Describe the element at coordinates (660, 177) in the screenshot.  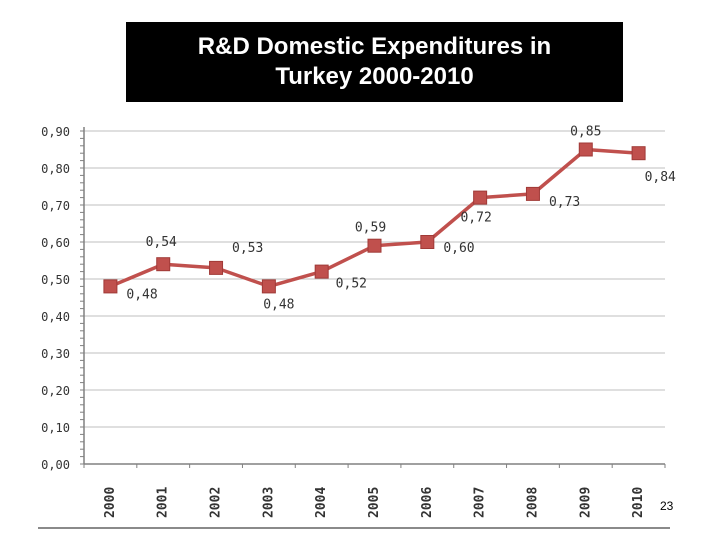
I see `data-label: 0,84` at that location.